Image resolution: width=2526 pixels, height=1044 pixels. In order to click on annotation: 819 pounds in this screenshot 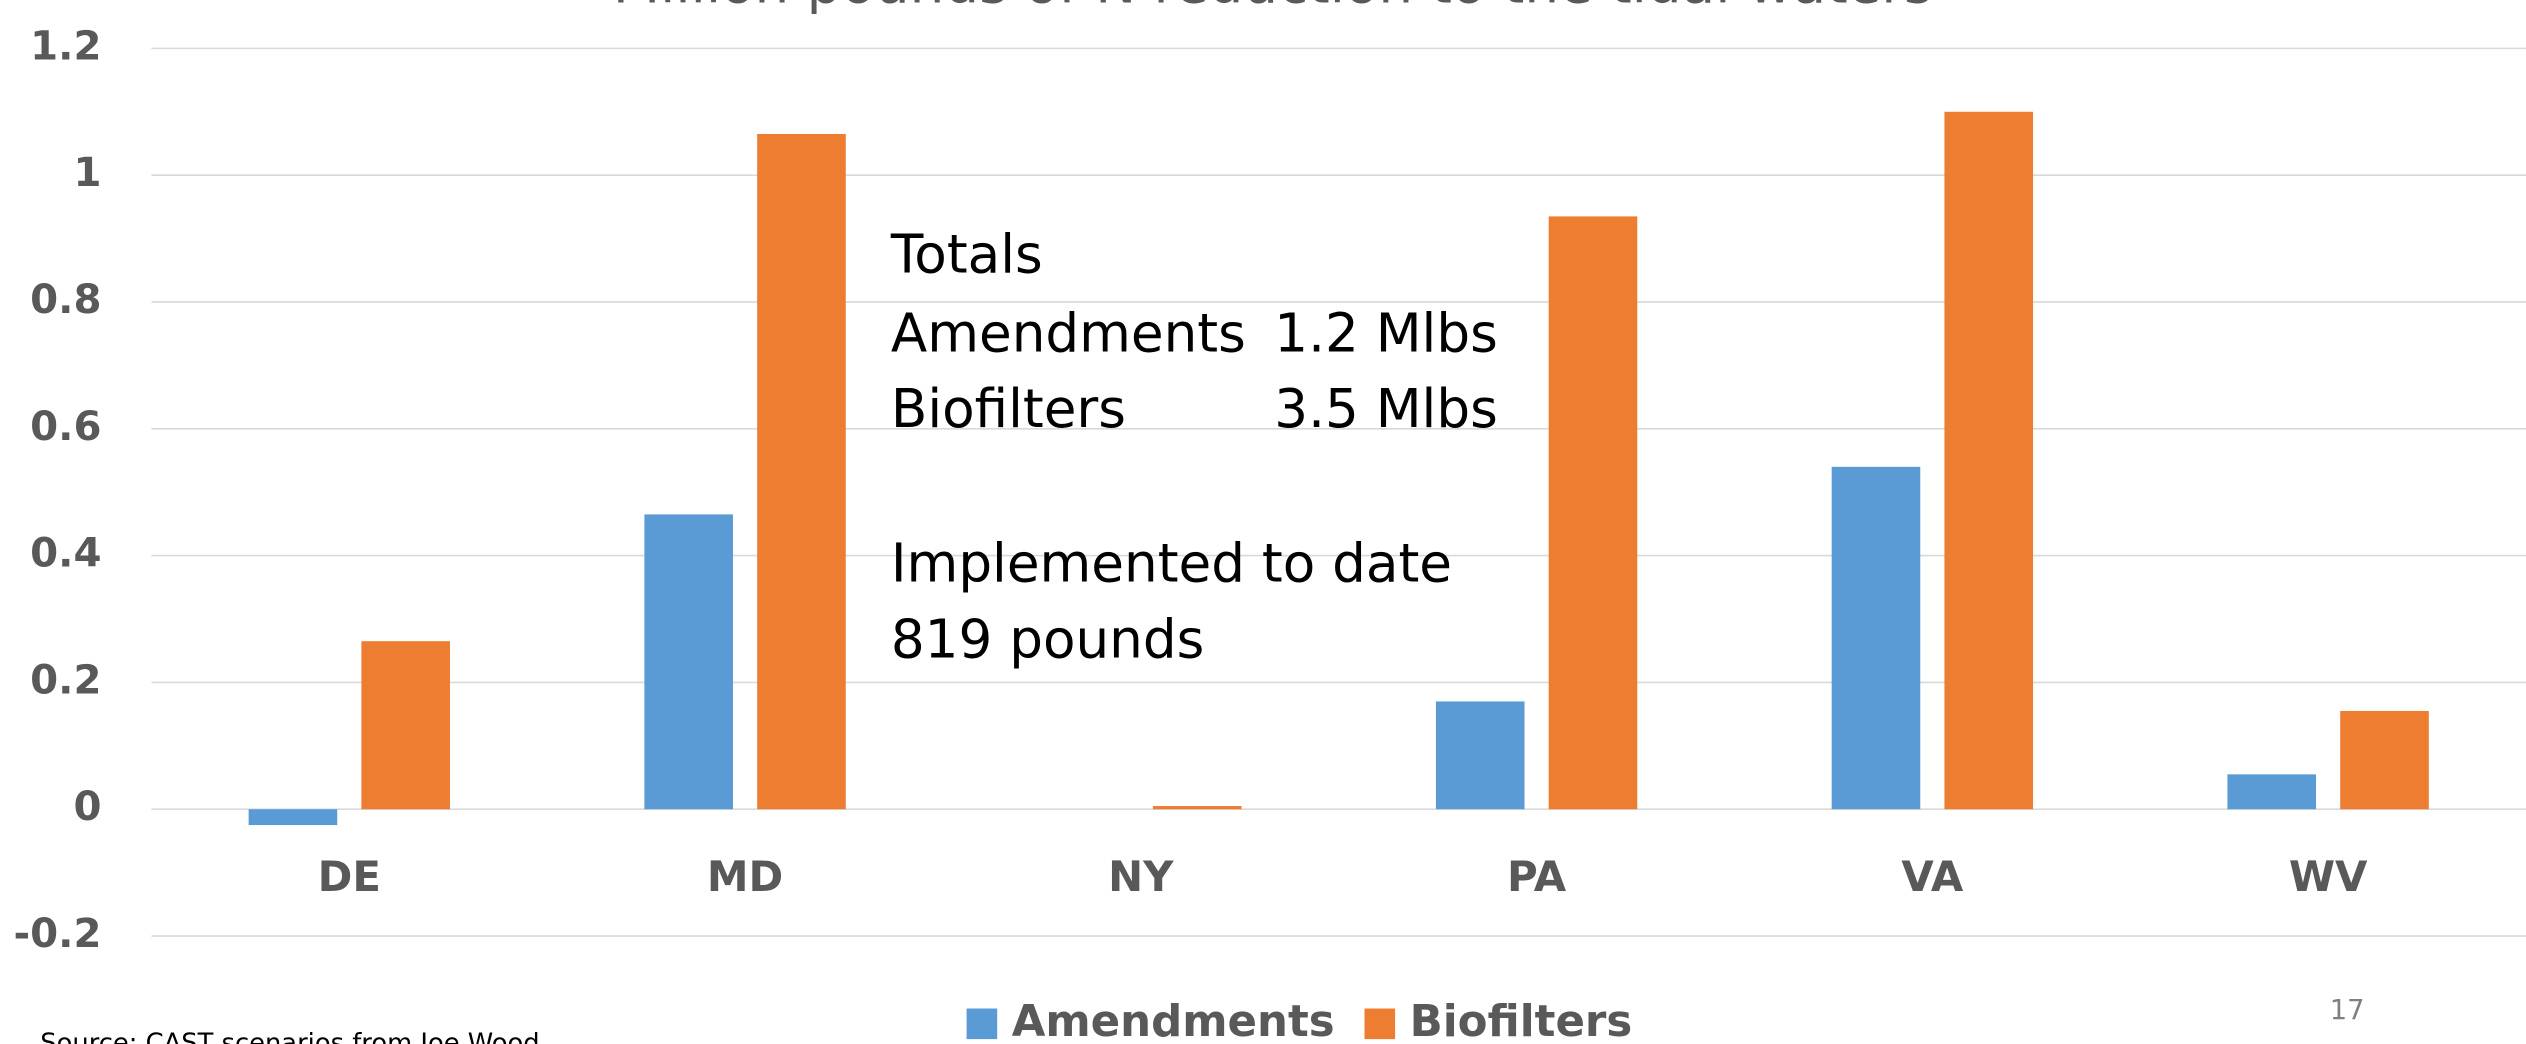, I will do `click(1047, 639)`.